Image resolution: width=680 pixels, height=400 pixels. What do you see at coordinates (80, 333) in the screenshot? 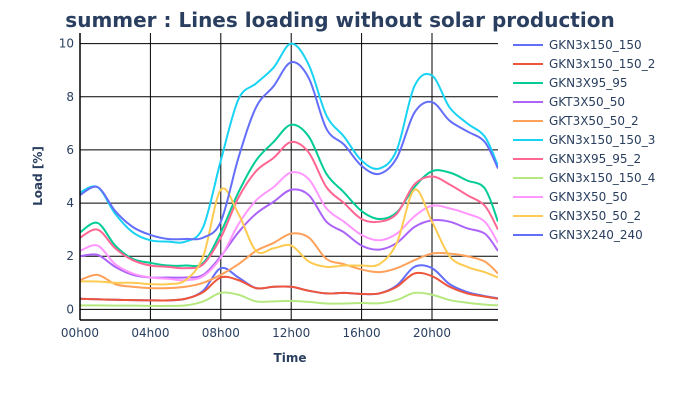
I see `x-tick-label: 00h00` at bounding box center [80, 333].